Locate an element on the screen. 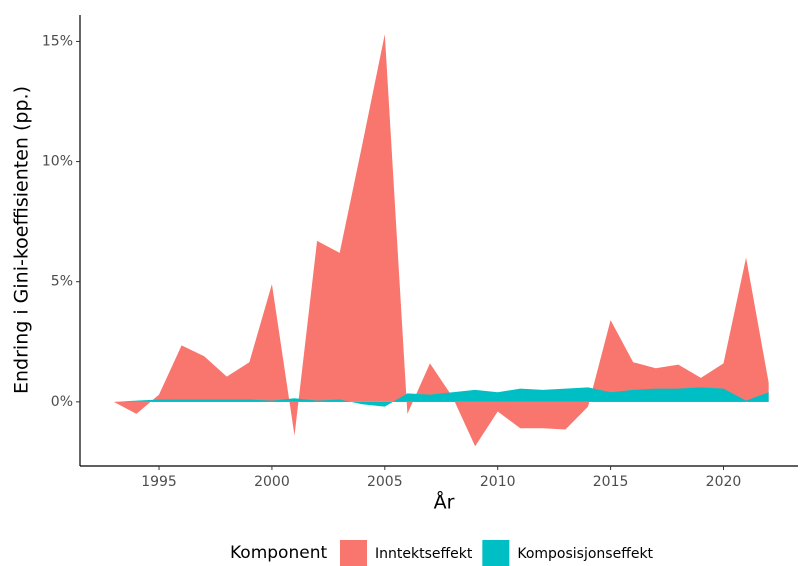 This screenshot has height=566, width=800. y-tick-label: 5% is located at coordinates (62, 282).